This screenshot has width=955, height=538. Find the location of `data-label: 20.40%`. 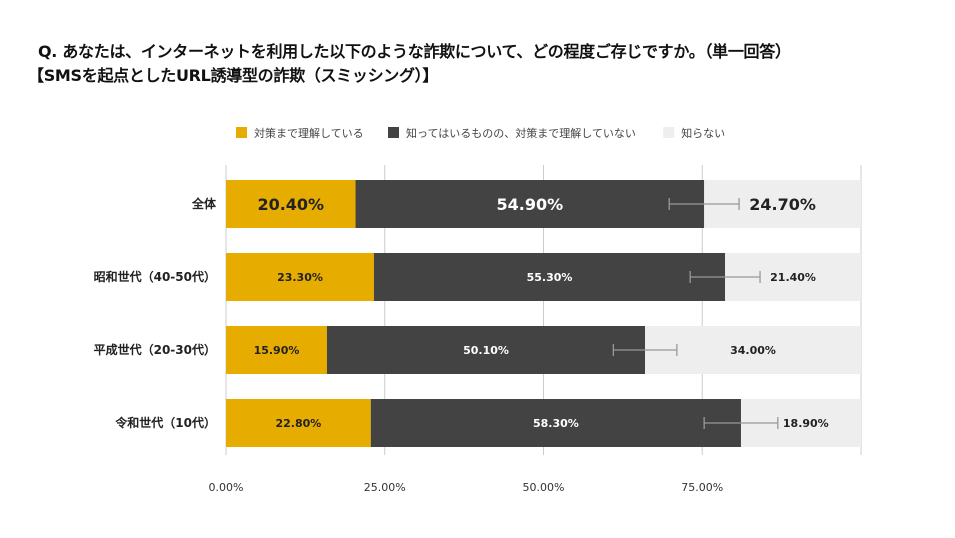

data-label: 20.40% is located at coordinates (290, 204).